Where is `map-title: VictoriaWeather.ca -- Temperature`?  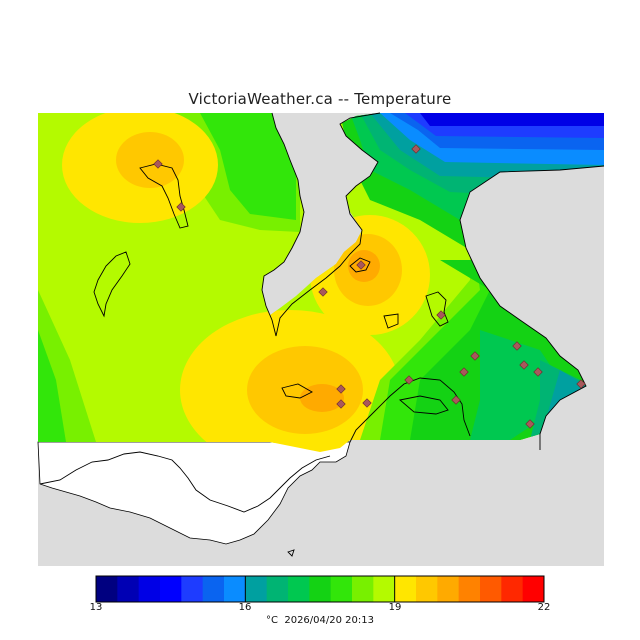
map-title: VictoriaWeather.ca -- Temperature is located at coordinates (320, 99).